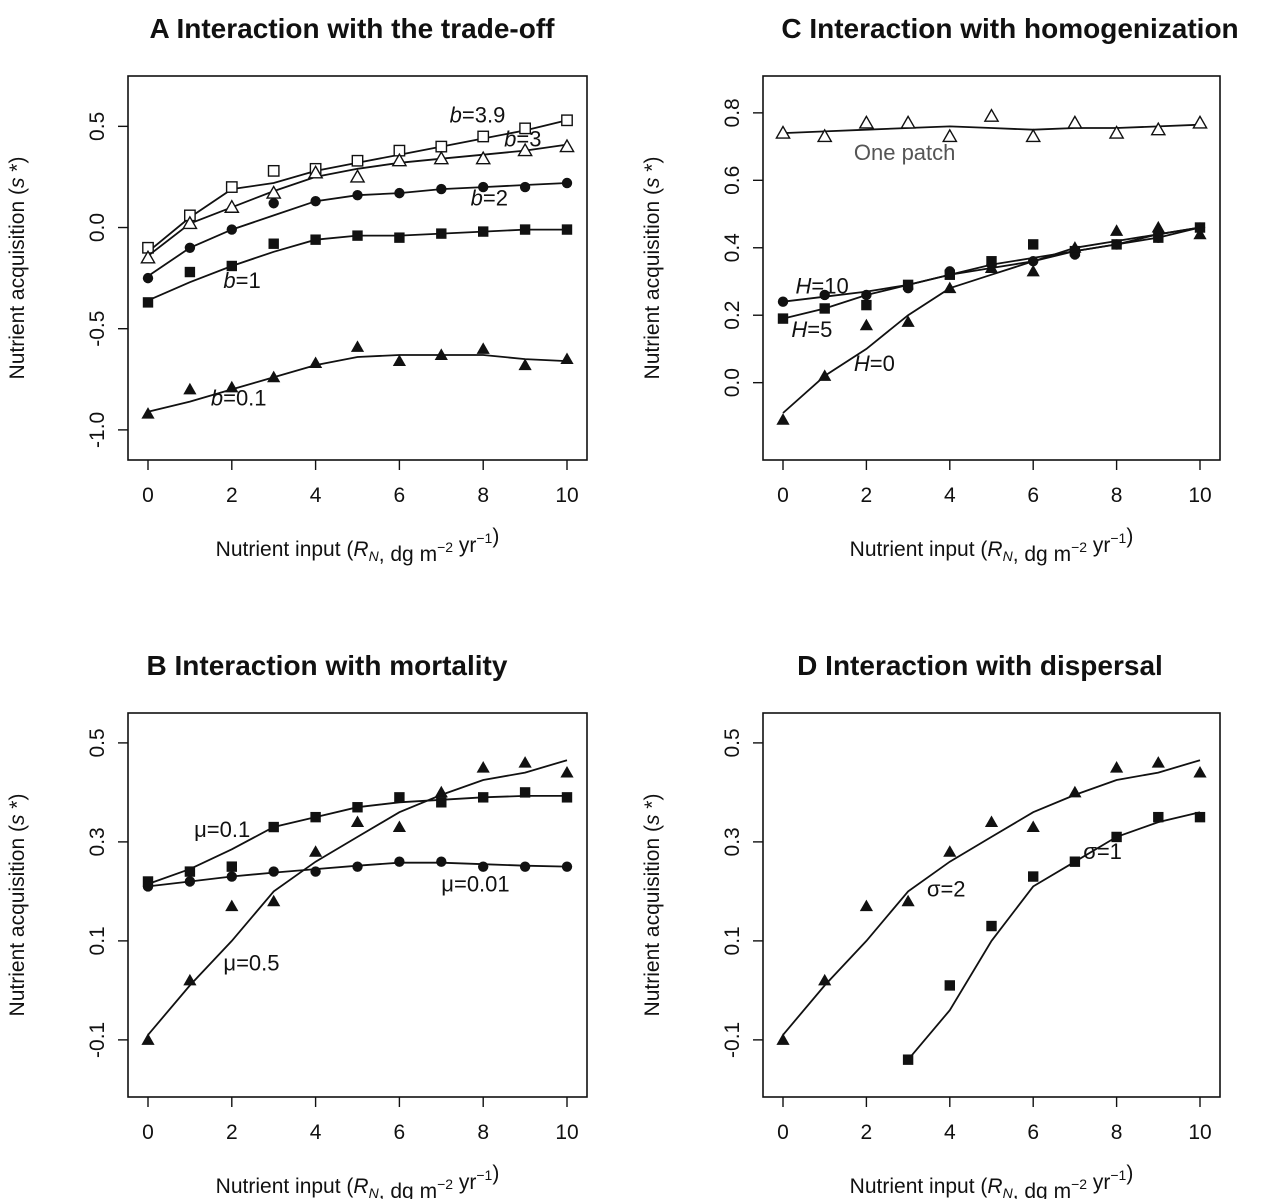  What do you see at coordinates (732, 742) in the screenshot?
I see `y-tick-label: 0.5` at bounding box center [732, 742].